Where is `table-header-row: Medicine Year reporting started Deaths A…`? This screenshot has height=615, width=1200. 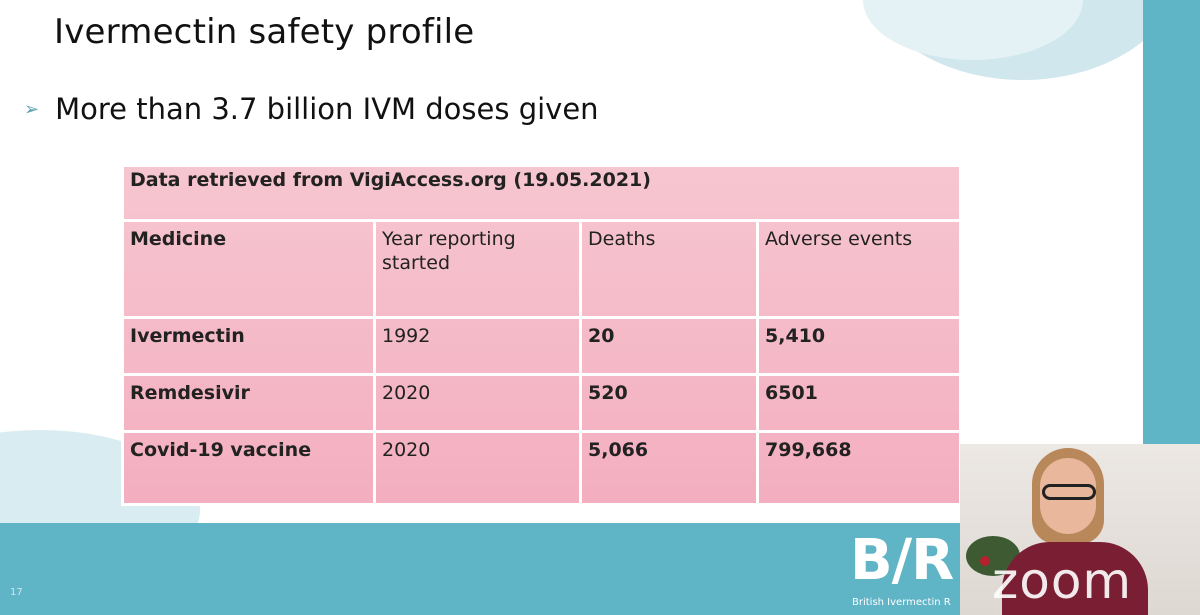 table-header-row: Medicine Year reporting started Deaths A… is located at coordinates (542, 269).